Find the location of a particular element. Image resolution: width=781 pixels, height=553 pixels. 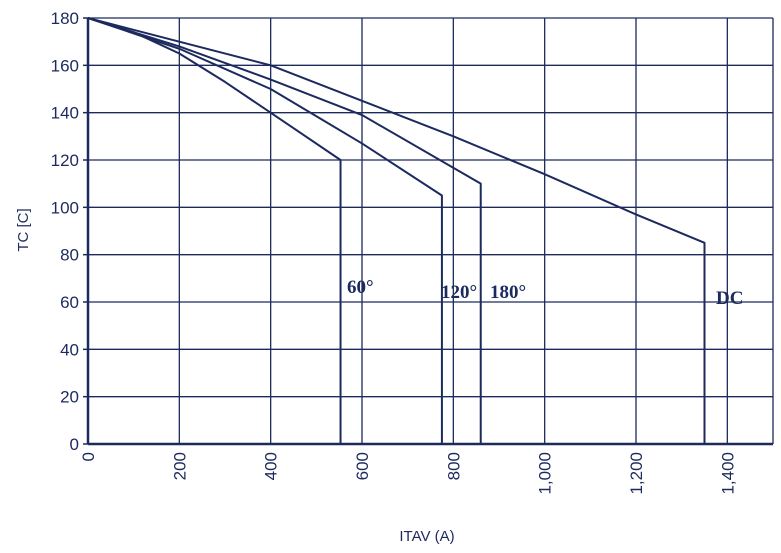

y-tick-label: 160 is located at coordinates (65, 65).